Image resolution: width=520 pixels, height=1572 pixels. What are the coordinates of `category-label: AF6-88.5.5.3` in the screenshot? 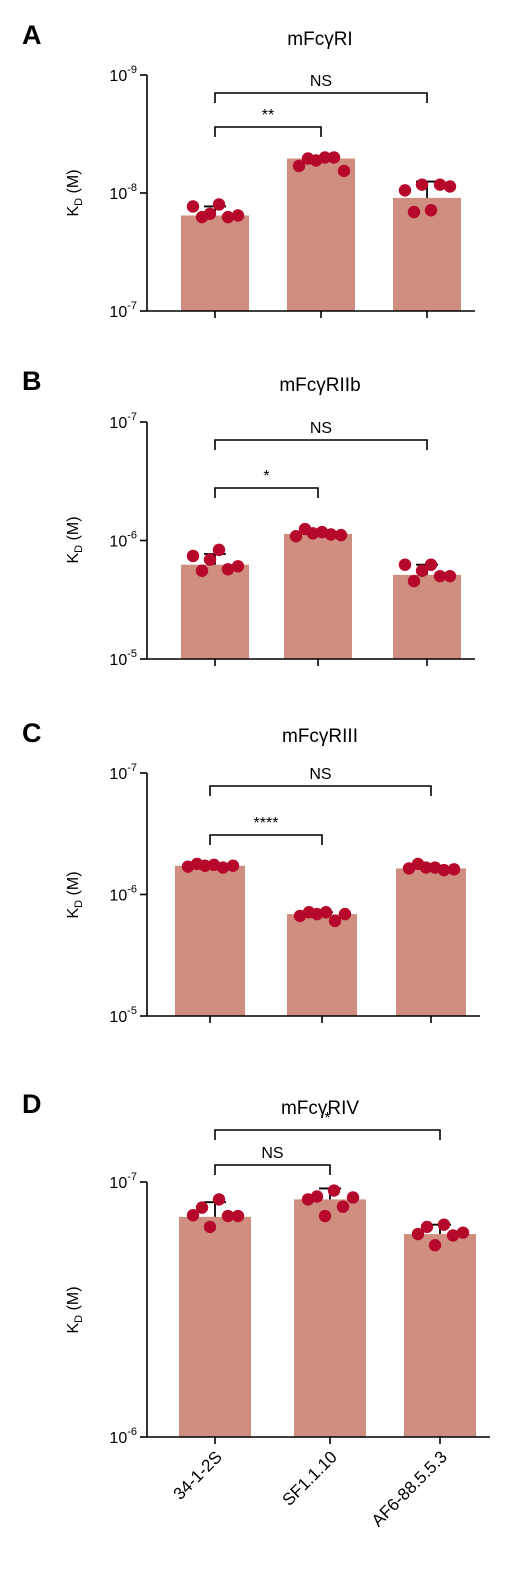 It's located at (409, 1488).